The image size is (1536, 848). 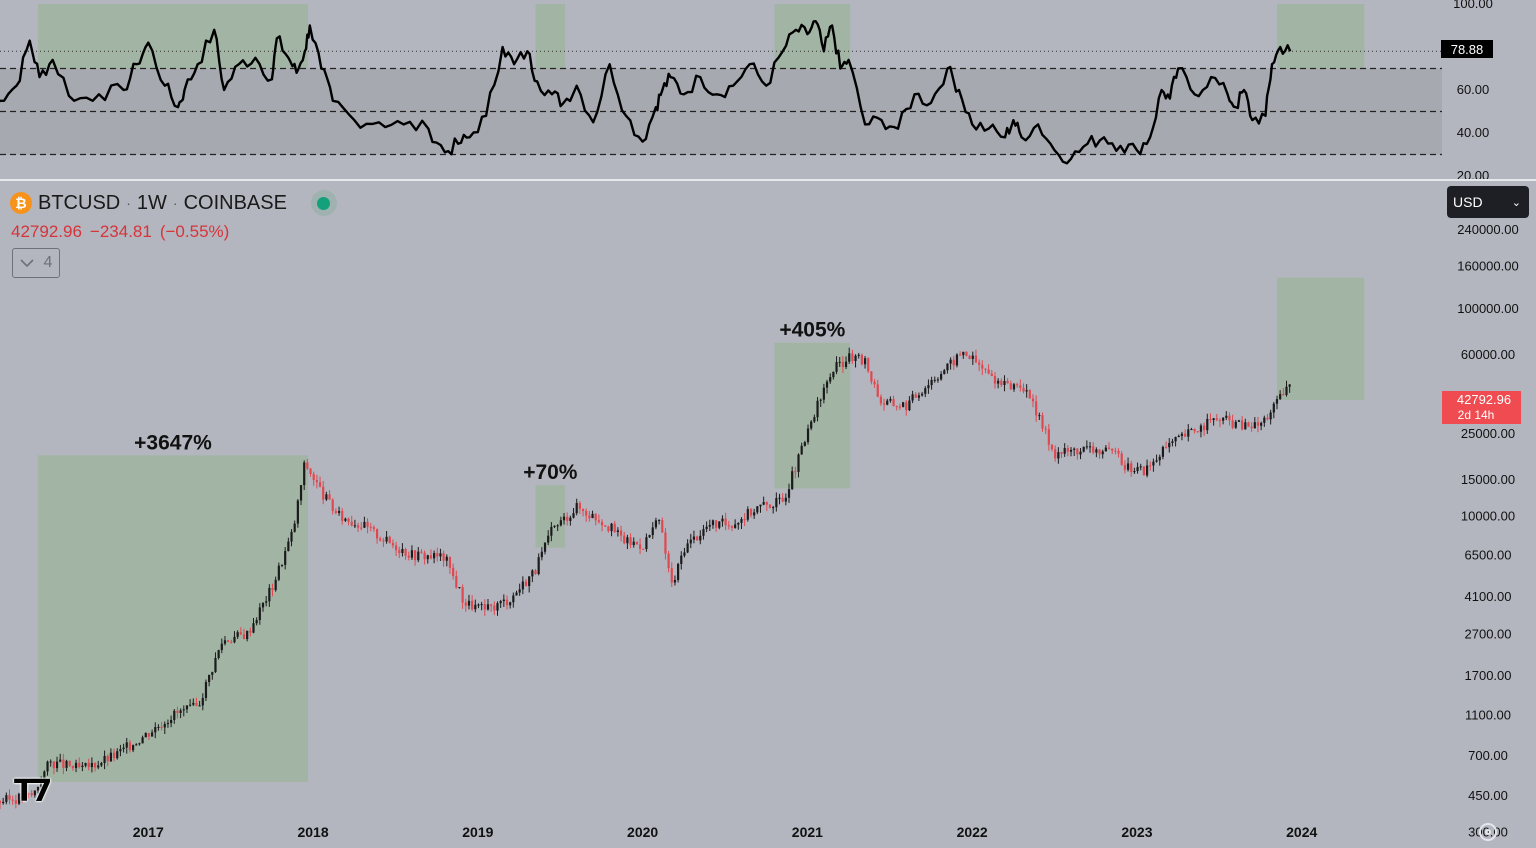 I want to click on tradingview-logo: T7, so click(x=33, y=791).